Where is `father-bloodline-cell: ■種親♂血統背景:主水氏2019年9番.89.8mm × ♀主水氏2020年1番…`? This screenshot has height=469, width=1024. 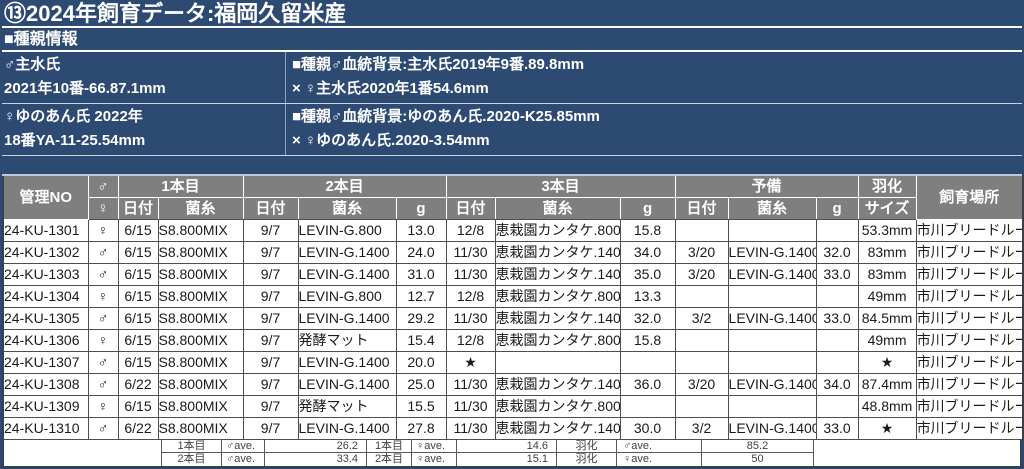
father-bloodline-cell: ■種親♂血統背景:主水氏2019年9番.89.8mm × ♀主水氏2020年1番… is located at coordinates (654, 77).